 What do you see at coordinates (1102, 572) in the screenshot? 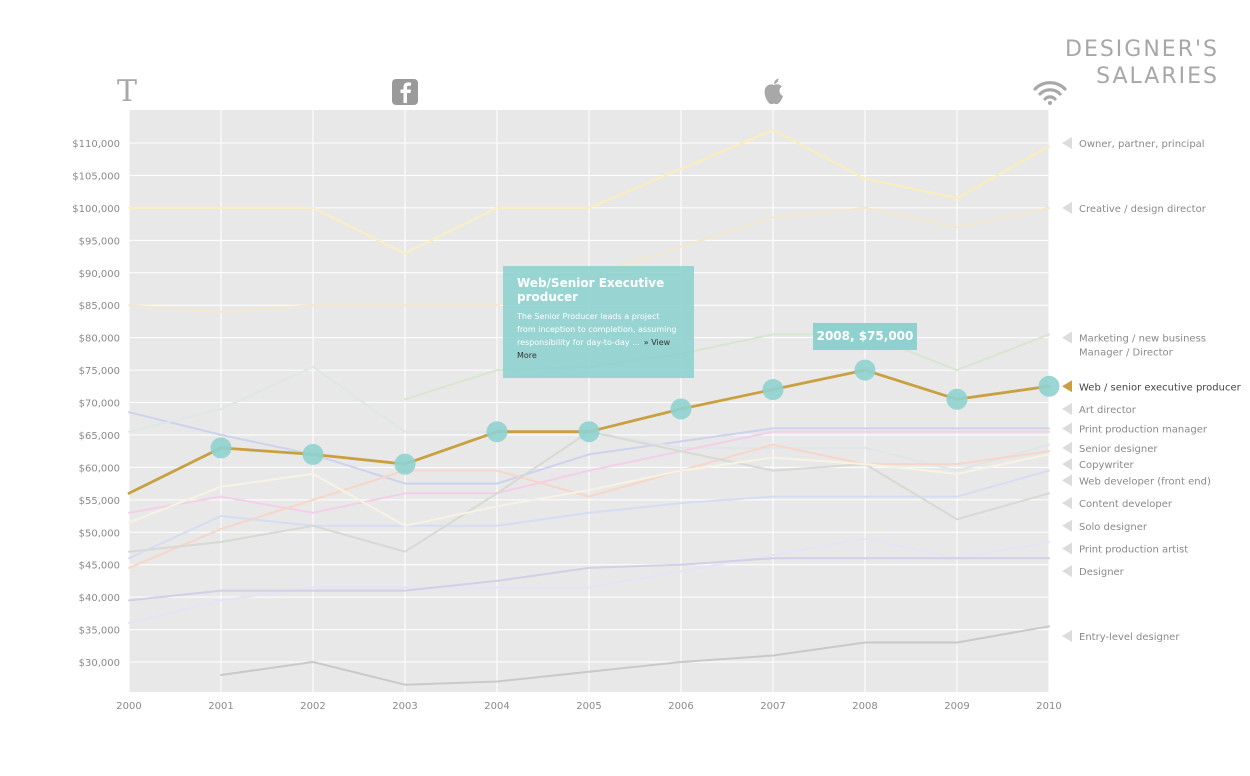
I see `legend-label: Designer` at bounding box center [1102, 572].